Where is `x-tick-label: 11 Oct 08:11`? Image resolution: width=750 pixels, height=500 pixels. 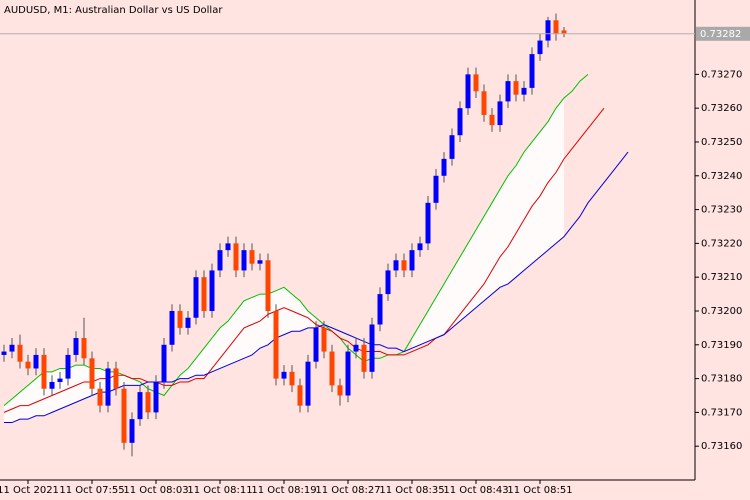
x-tick-label: 11 Oct 08:11 is located at coordinates (219, 490).